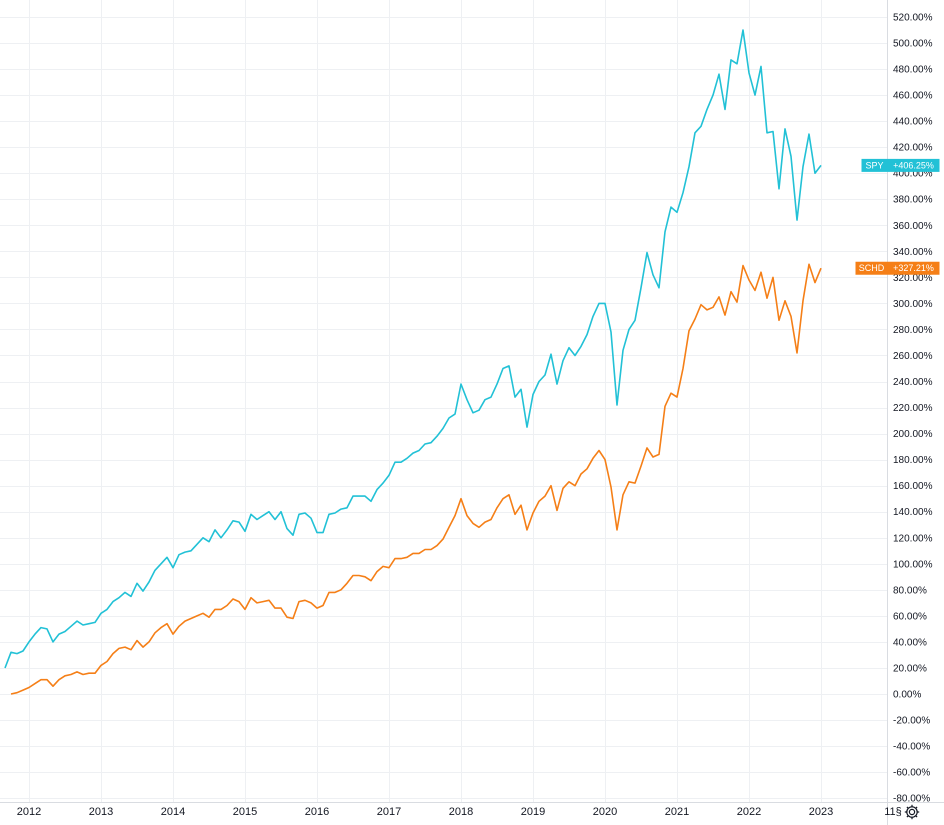  What do you see at coordinates (913, 512) in the screenshot?
I see `y-tick-label: 140.00%` at bounding box center [913, 512].